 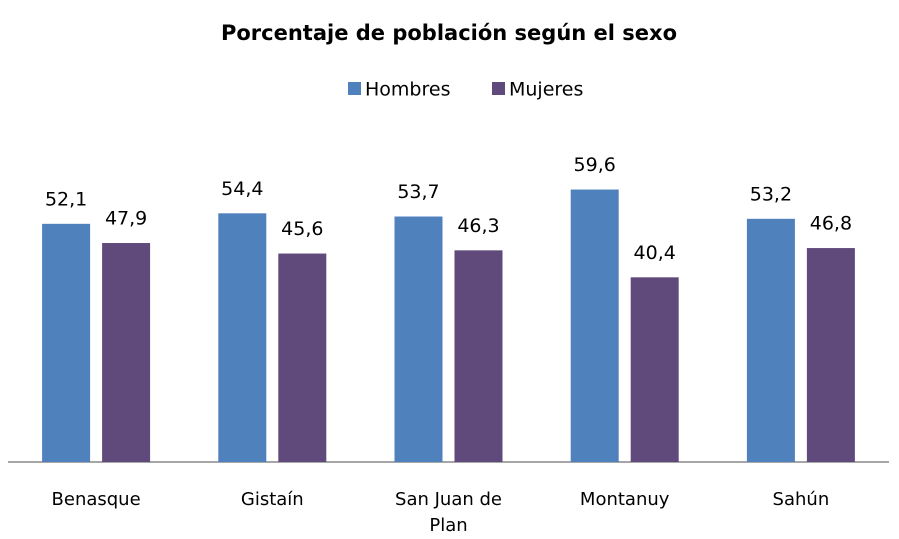 What do you see at coordinates (66, 199) in the screenshot?
I see `data-label: 52,1` at bounding box center [66, 199].